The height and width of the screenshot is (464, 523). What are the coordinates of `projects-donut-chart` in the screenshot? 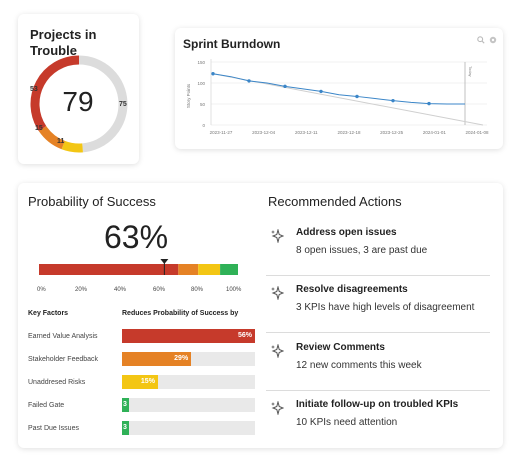 It's located at (78, 89).